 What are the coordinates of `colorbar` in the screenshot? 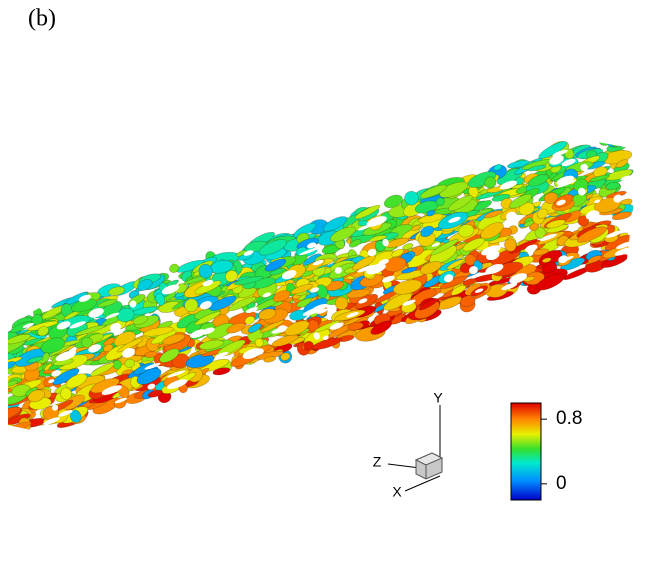 It's located at (526, 451).